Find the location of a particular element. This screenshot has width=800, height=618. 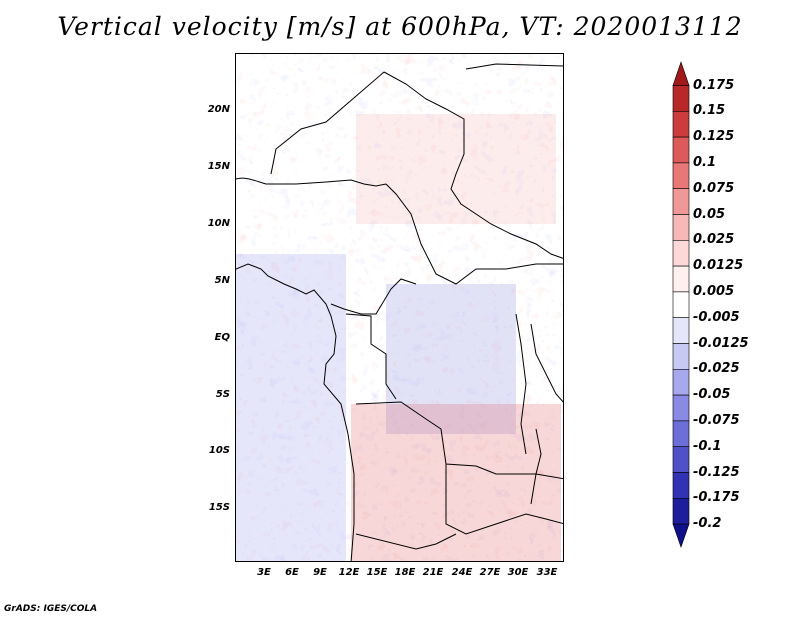

lon-label-18e: 18E is located at coordinates (405, 572).